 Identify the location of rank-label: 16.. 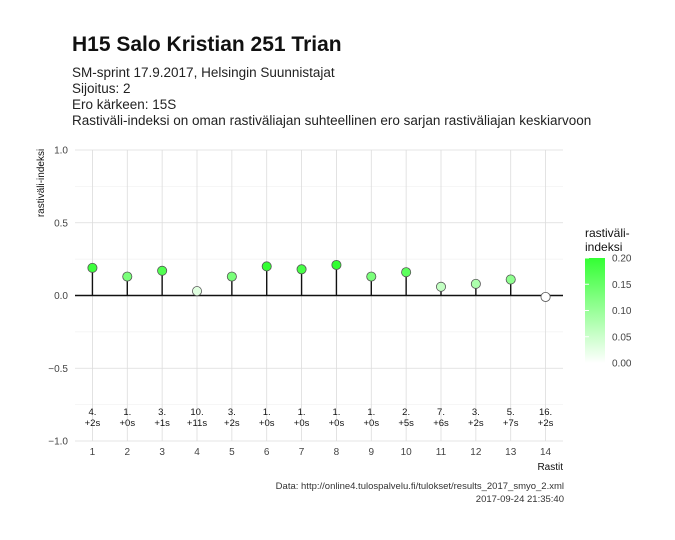
(545, 412).